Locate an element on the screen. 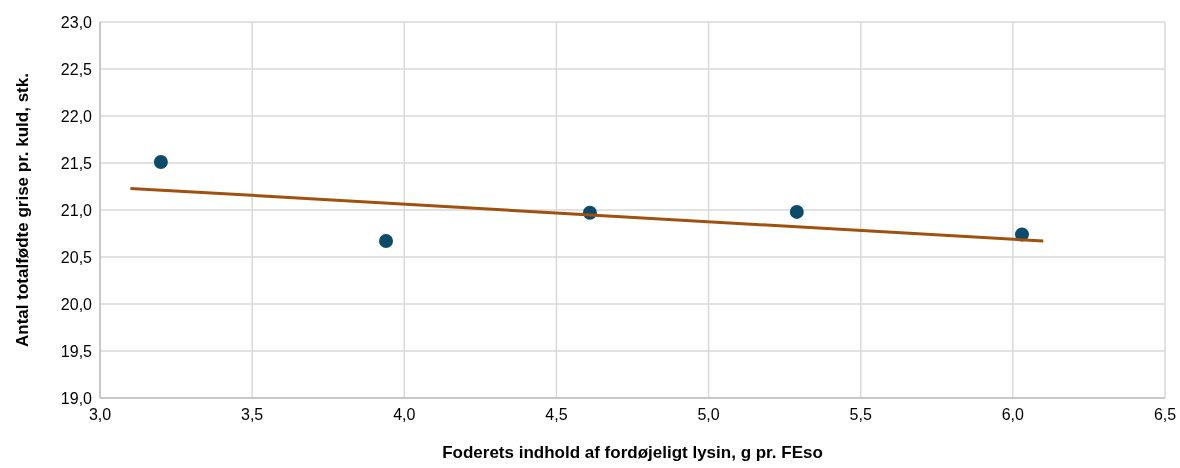  y-tick-label: 21,5 is located at coordinates (76, 163).